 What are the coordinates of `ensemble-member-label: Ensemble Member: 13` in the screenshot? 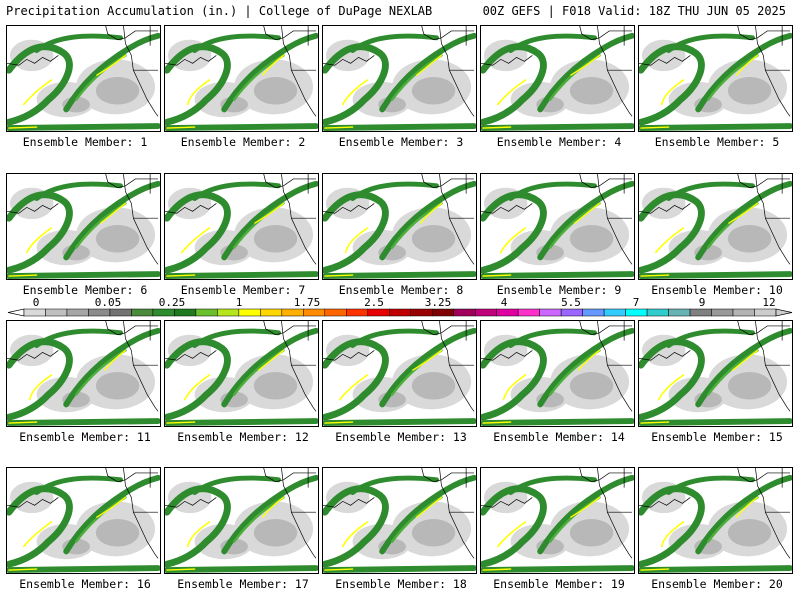 It's located at (401, 437).